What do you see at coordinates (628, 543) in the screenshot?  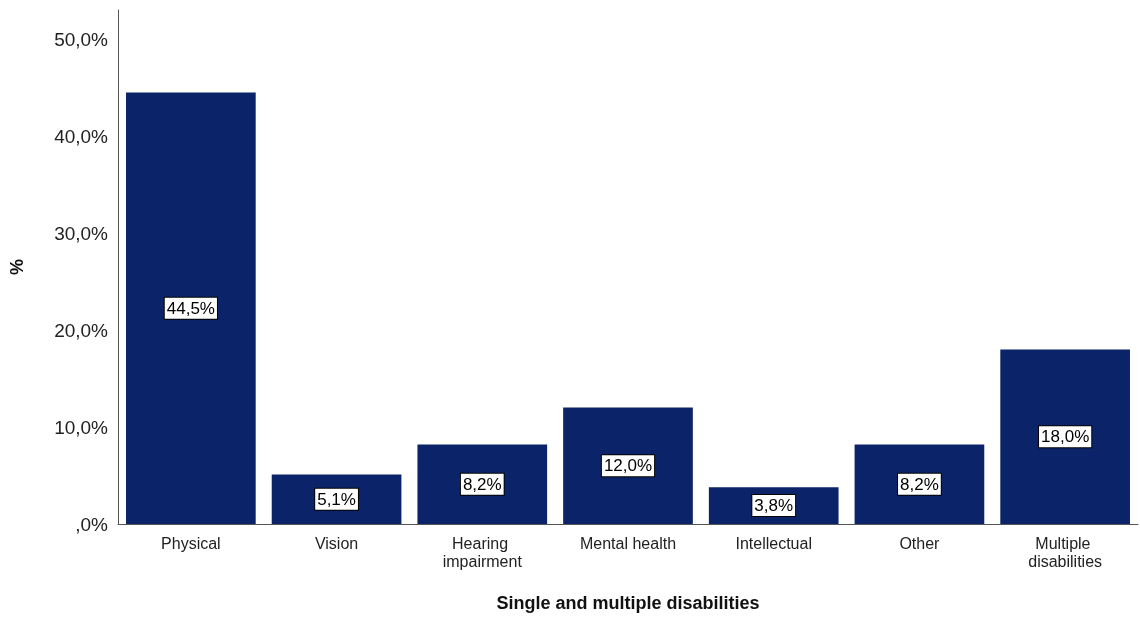 I see `x-tick-label: Mental health` at bounding box center [628, 543].